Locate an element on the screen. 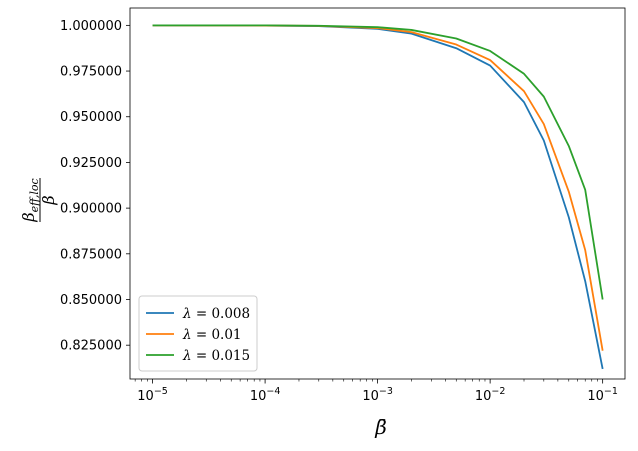  legend-lambda-value: = 0.01 is located at coordinates (217, 335).